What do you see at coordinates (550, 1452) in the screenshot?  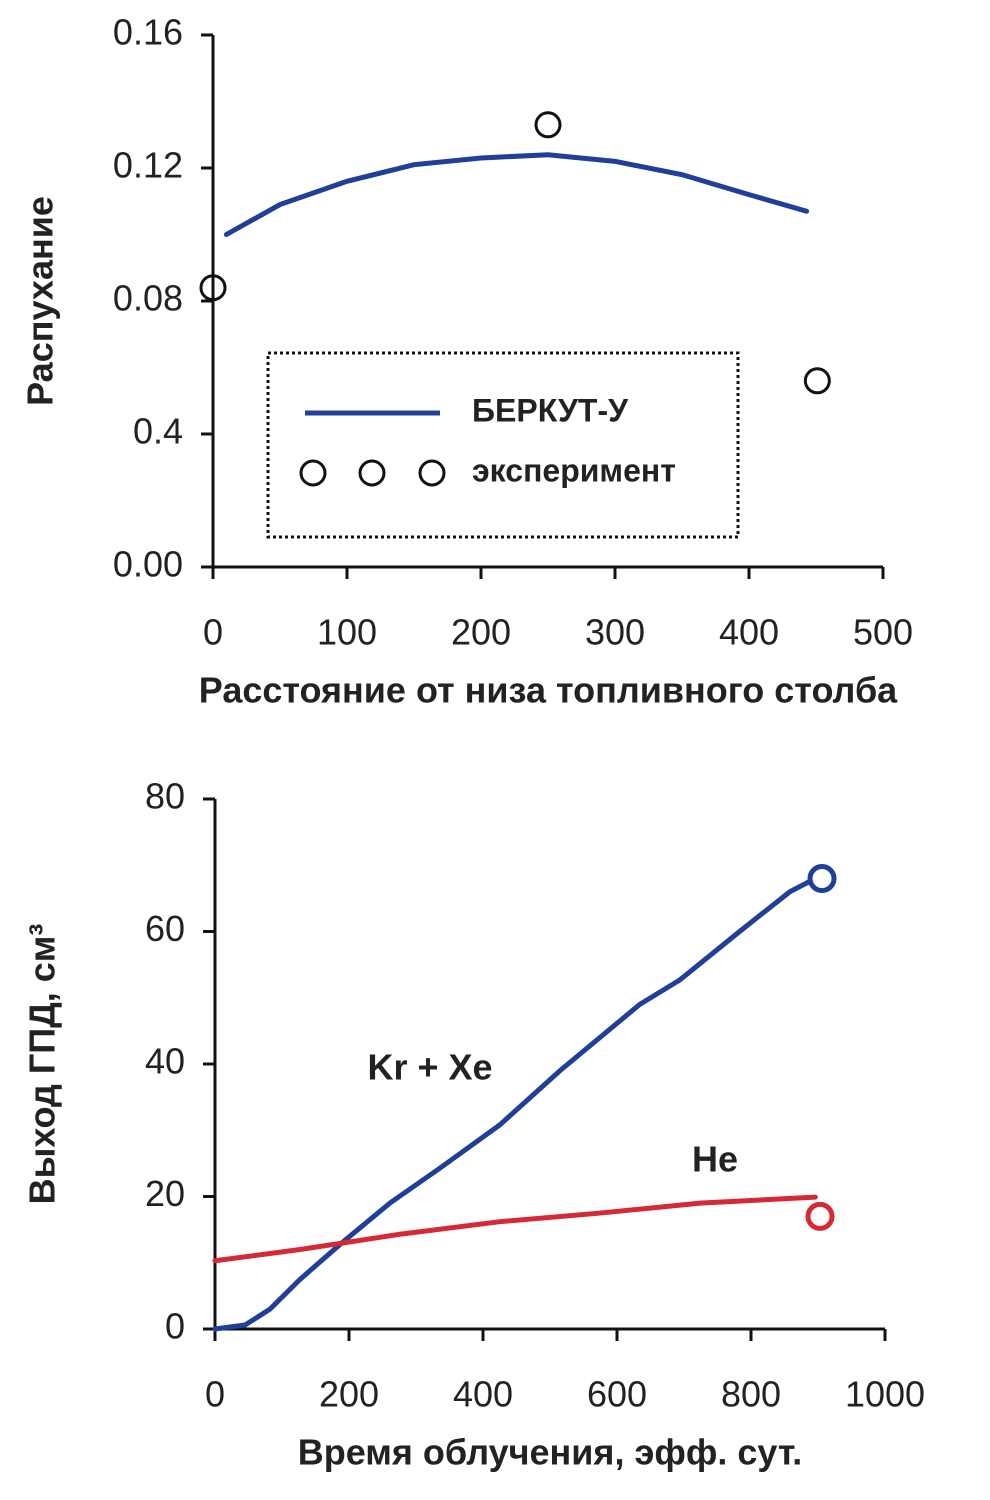 I see `x-axis-label: Время облучения, эфф. сут.` at bounding box center [550, 1452].